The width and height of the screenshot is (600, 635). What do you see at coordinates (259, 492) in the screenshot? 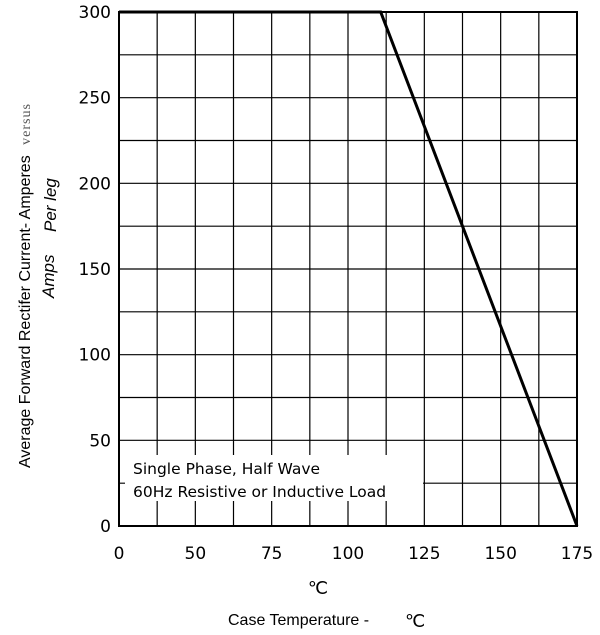
I see `annotation-line-2: 60Hz Resistive or Inductive Load` at bounding box center [259, 492].